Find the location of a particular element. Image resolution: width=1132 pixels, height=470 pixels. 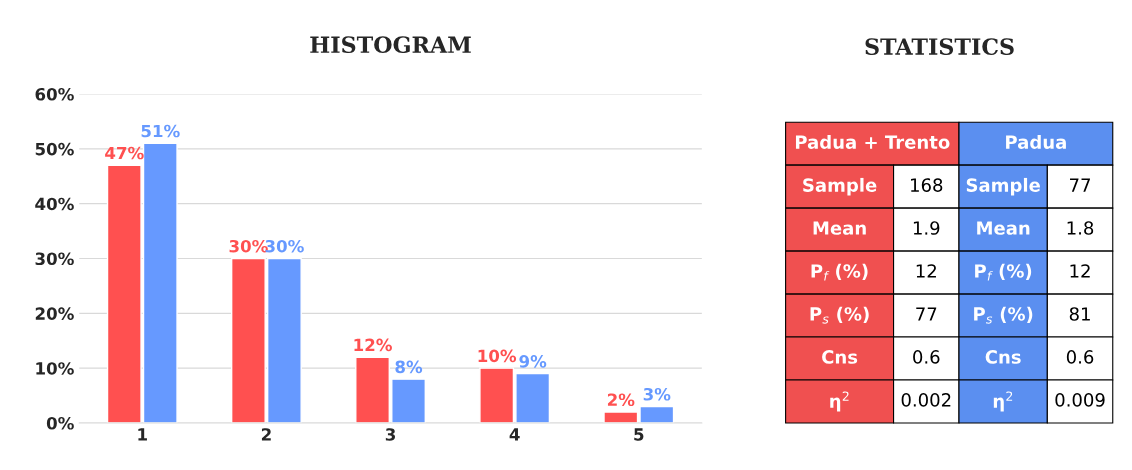

y-tick-label: 0% is located at coordinates (60, 423).